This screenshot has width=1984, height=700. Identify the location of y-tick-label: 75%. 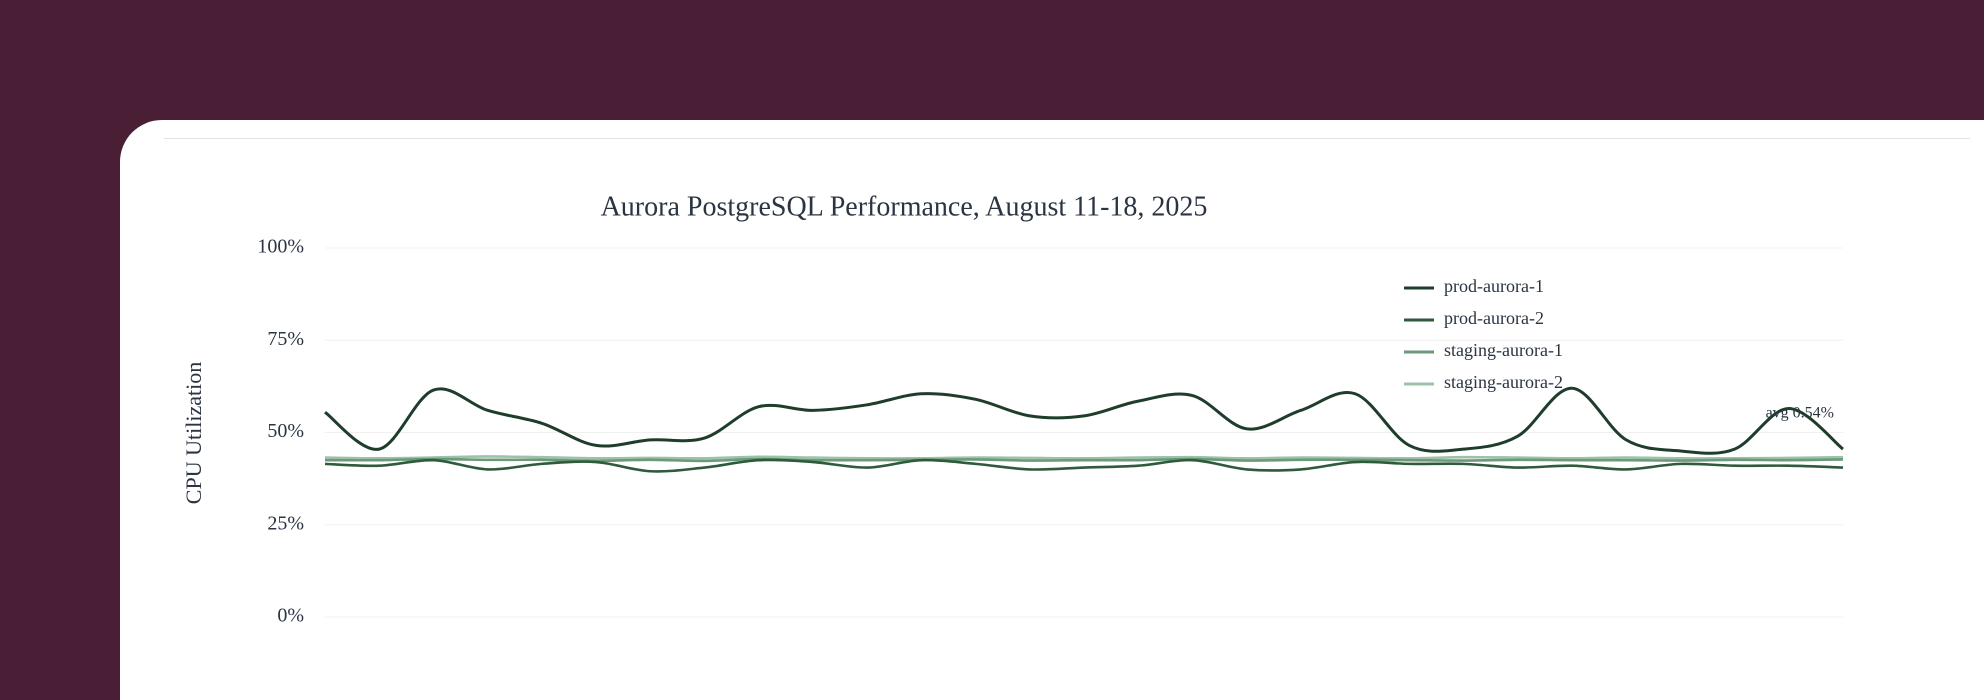
(285, 339).